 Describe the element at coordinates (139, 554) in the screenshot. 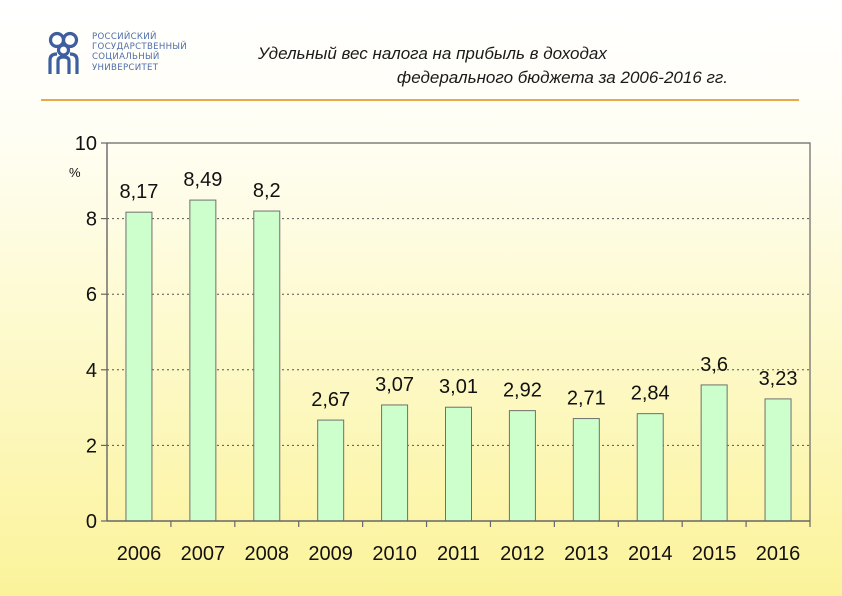

I see `x-tick-label: 2006` at that location.